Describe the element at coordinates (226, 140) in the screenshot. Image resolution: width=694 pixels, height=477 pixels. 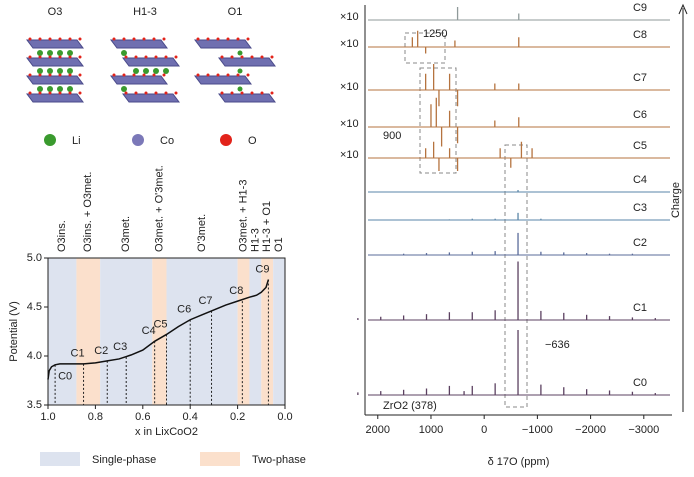
I see `legend-dot` at that location.